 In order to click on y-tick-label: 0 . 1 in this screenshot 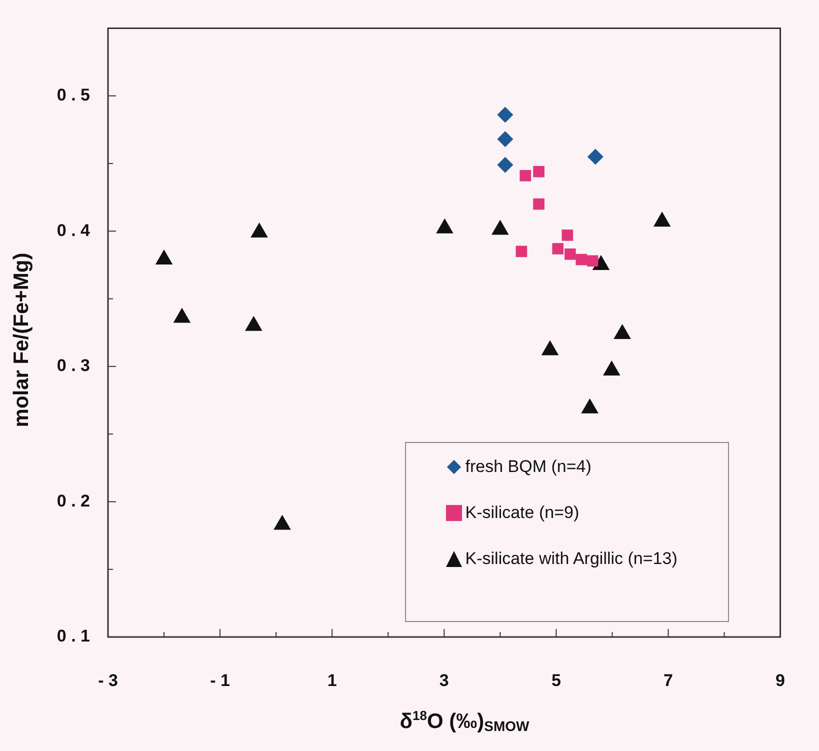, I will do `click(73, 636)`.